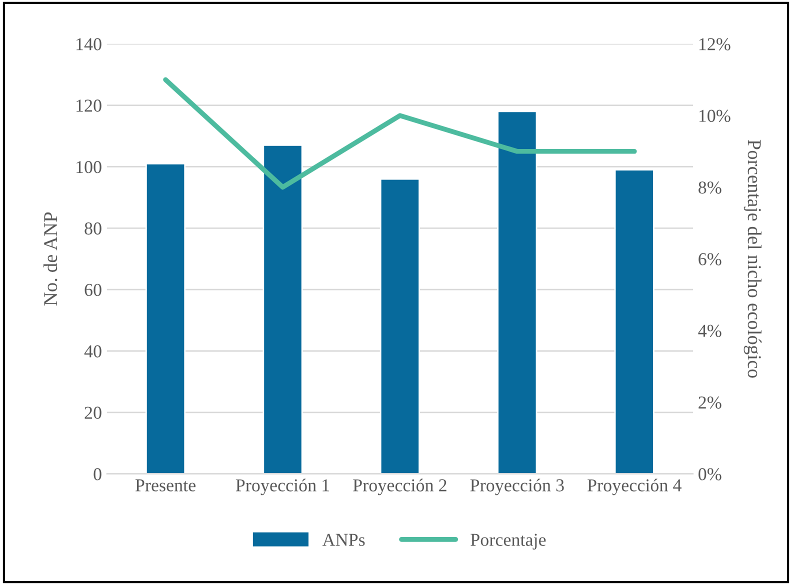 This screenshot has width=792, height=585. Describe the element at coordinates (50, 259) in the screenshot. I see `y-axis-title: No. de ANP` at that location.